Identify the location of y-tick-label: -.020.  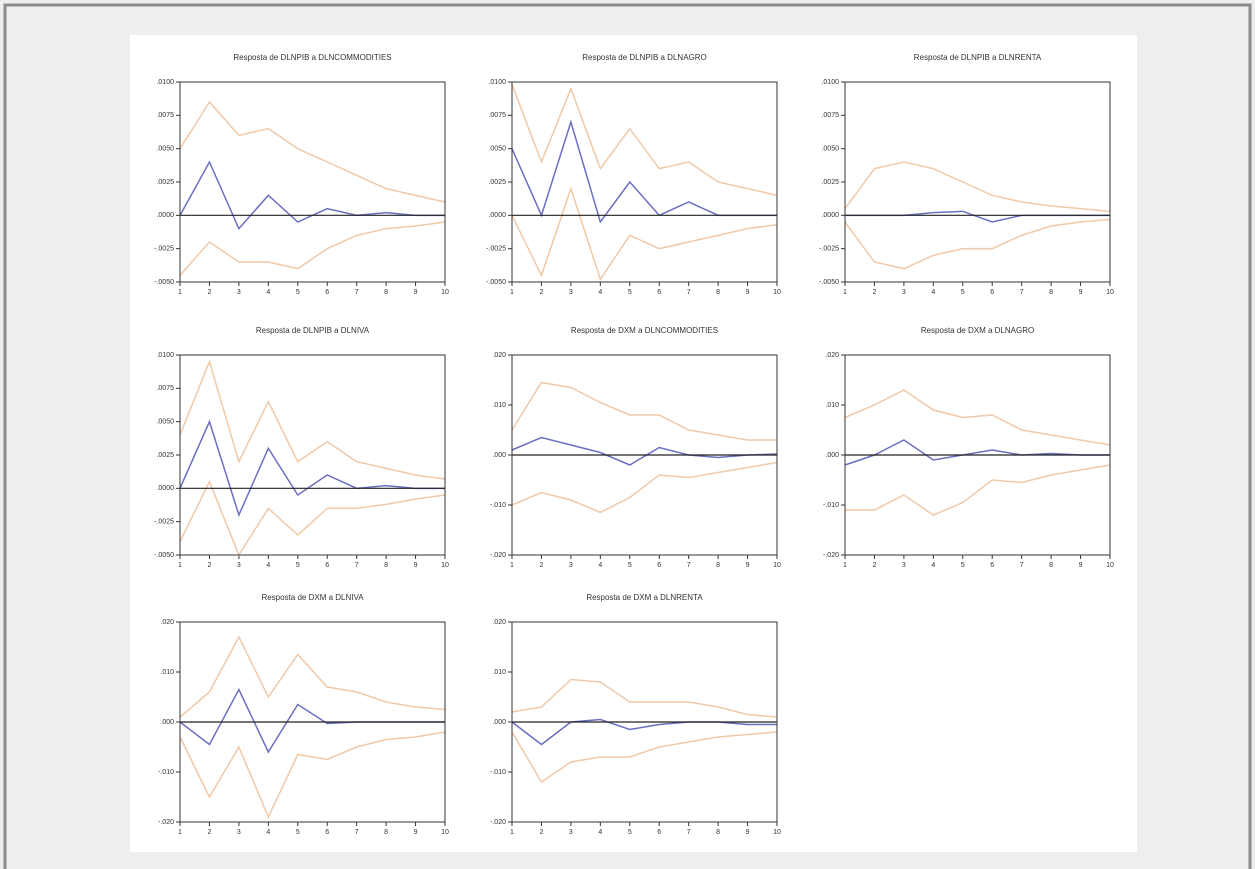
(831, 555).